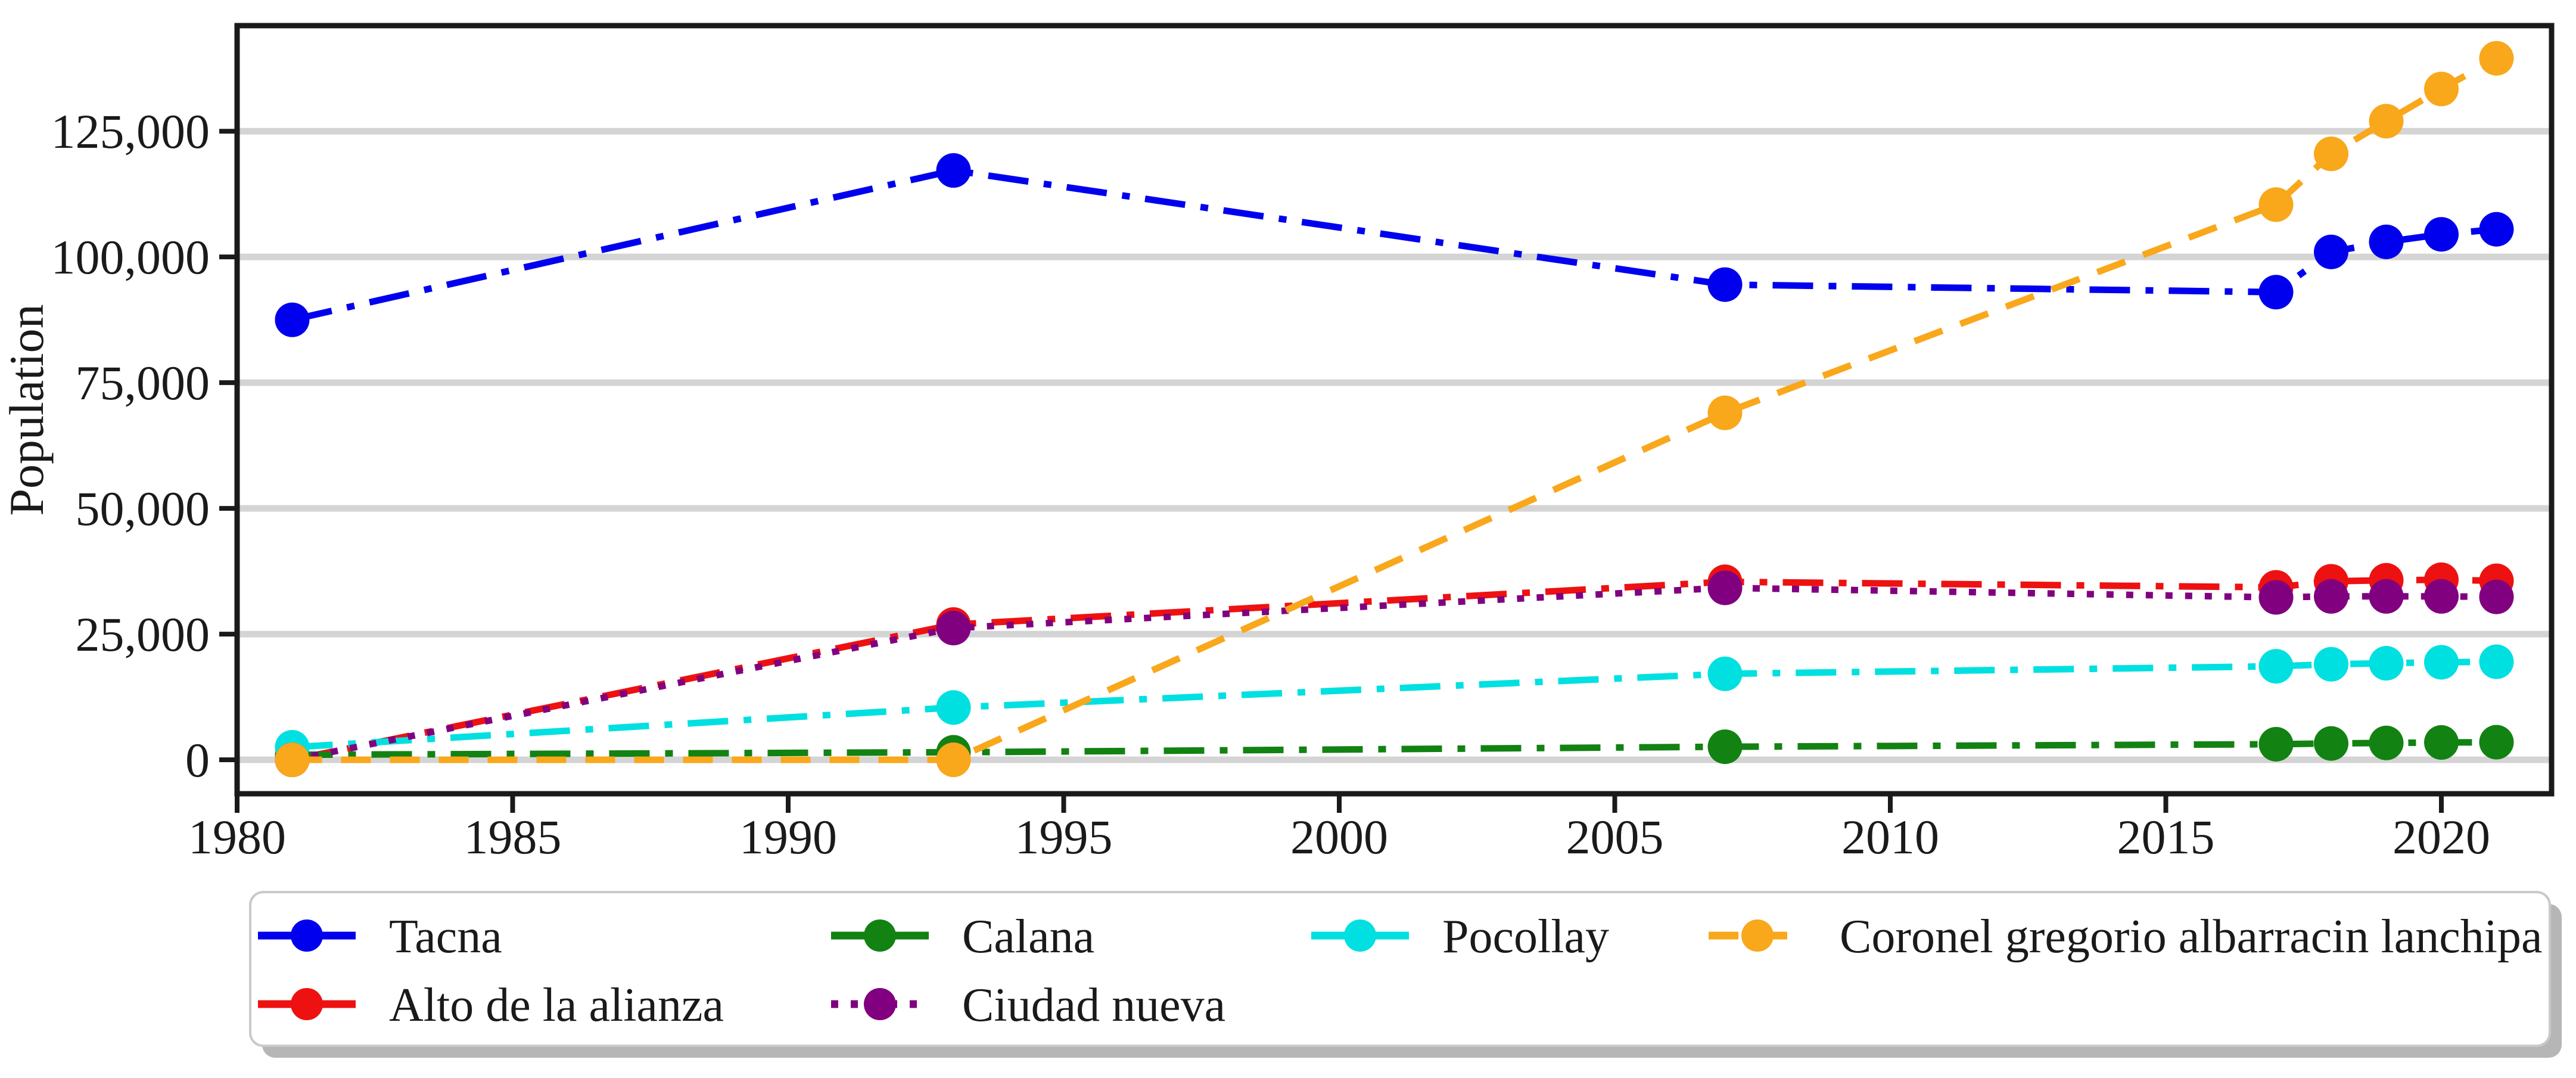 The width and height of the screenshot is (2576, 1078). What do you see at coordinates (1525, 937) in the screenshot?
I see `legend-label-pocollay: Pocollay` at bounding box center [1525, 937].